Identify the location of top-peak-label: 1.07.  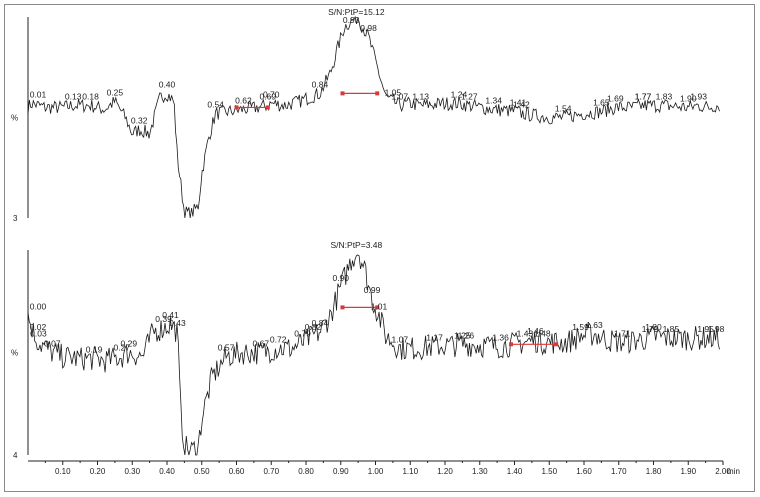
(400, 96).